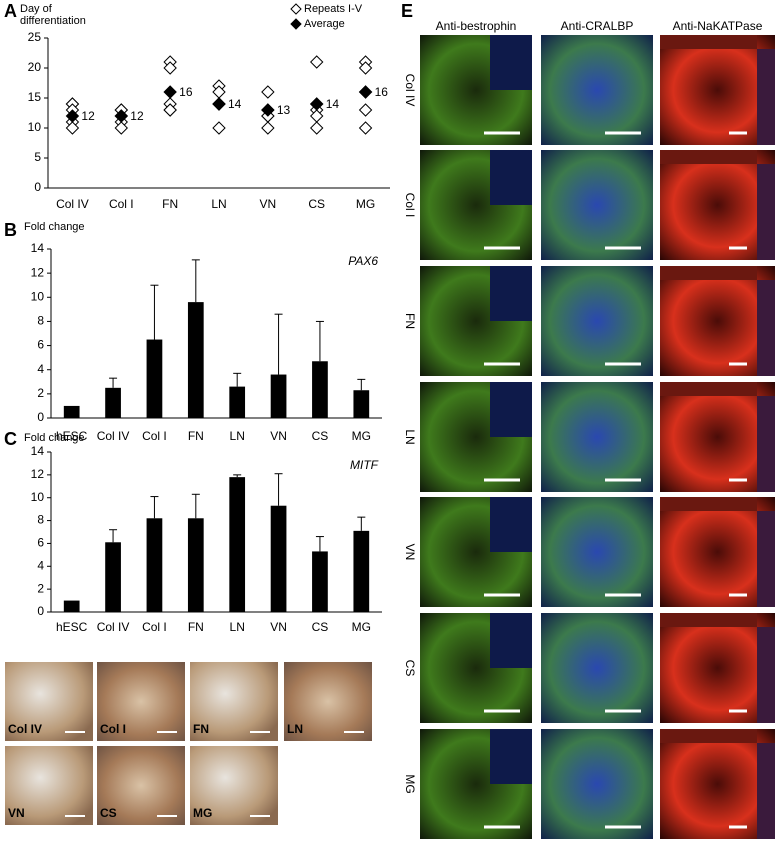  I want to click on y-tick-label: 12, so click(38, 272).